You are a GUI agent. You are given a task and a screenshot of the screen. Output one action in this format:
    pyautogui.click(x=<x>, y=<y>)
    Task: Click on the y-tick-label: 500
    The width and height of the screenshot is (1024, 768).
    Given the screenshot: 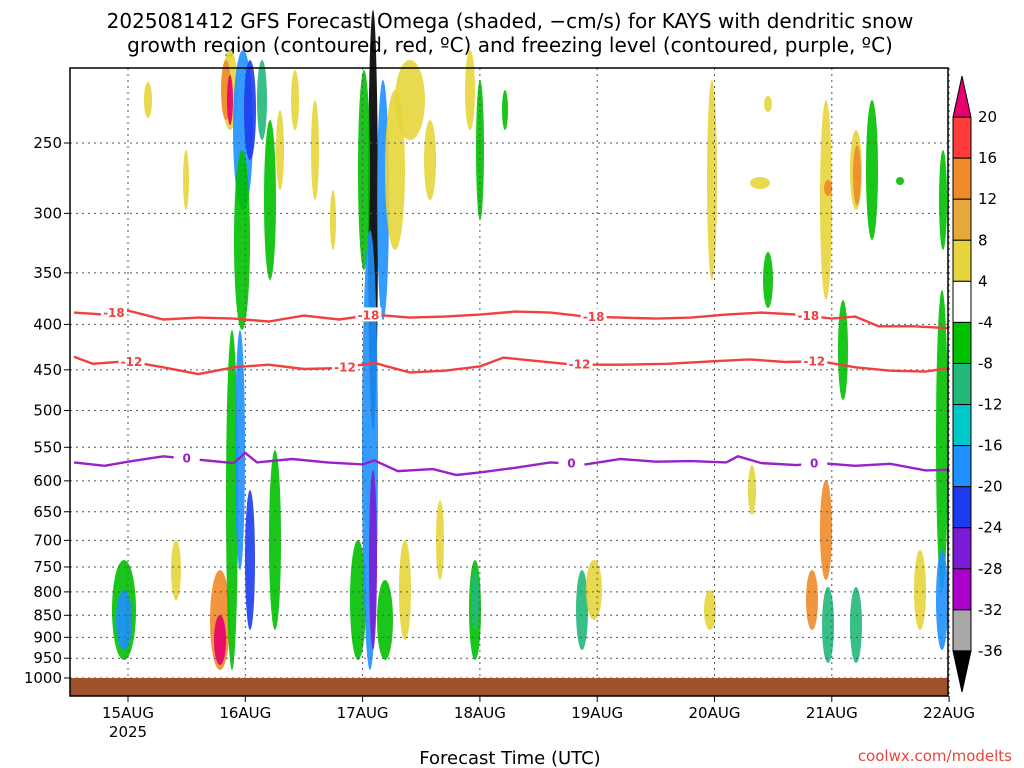 What is the action you would take?
    pyautogui.click(x=47, y=411)
    